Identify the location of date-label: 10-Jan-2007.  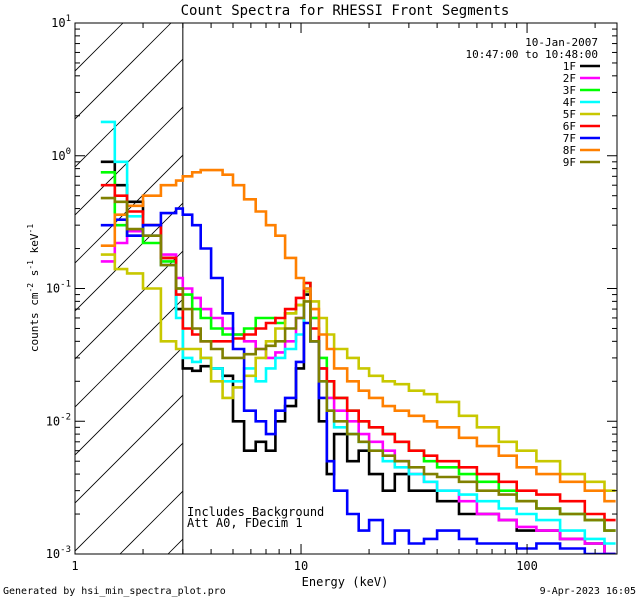
(561, 42).